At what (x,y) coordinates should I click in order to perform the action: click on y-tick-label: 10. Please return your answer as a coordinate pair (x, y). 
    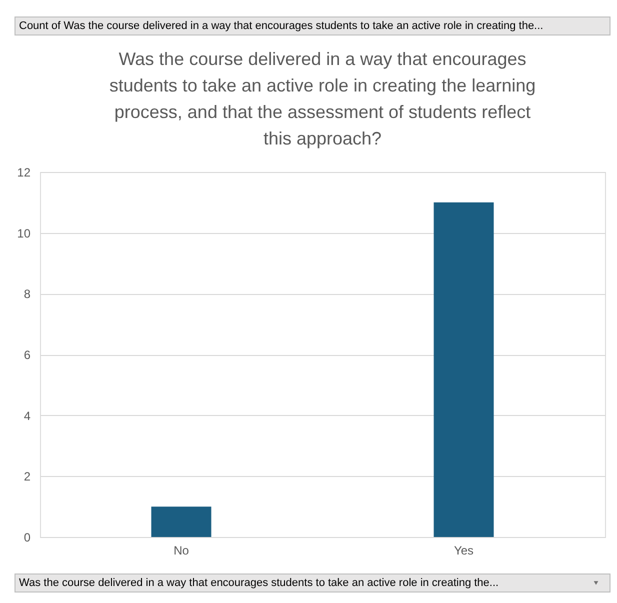
    Looking at the image, I should click on (24, 233).